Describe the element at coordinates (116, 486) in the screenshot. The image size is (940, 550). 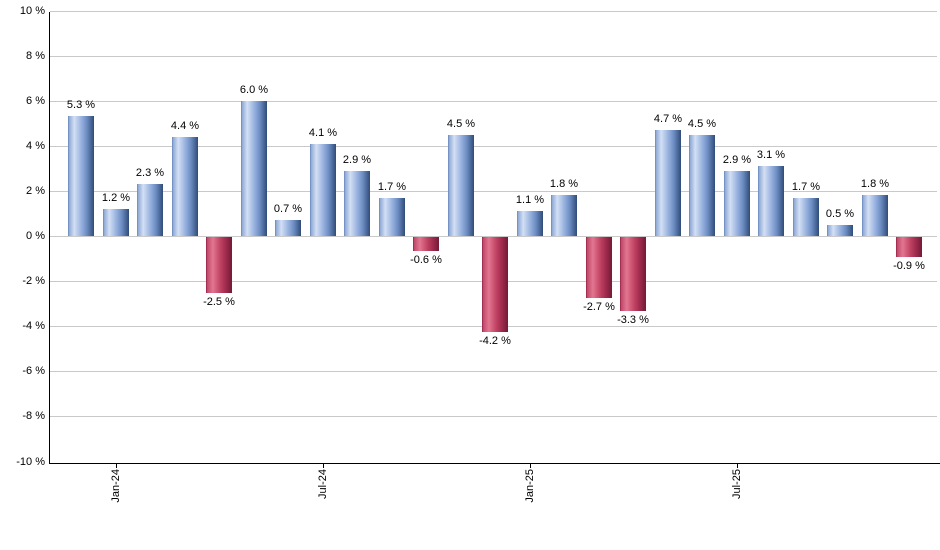
I see `x-axis-tick-label: Jan-24` at that location.